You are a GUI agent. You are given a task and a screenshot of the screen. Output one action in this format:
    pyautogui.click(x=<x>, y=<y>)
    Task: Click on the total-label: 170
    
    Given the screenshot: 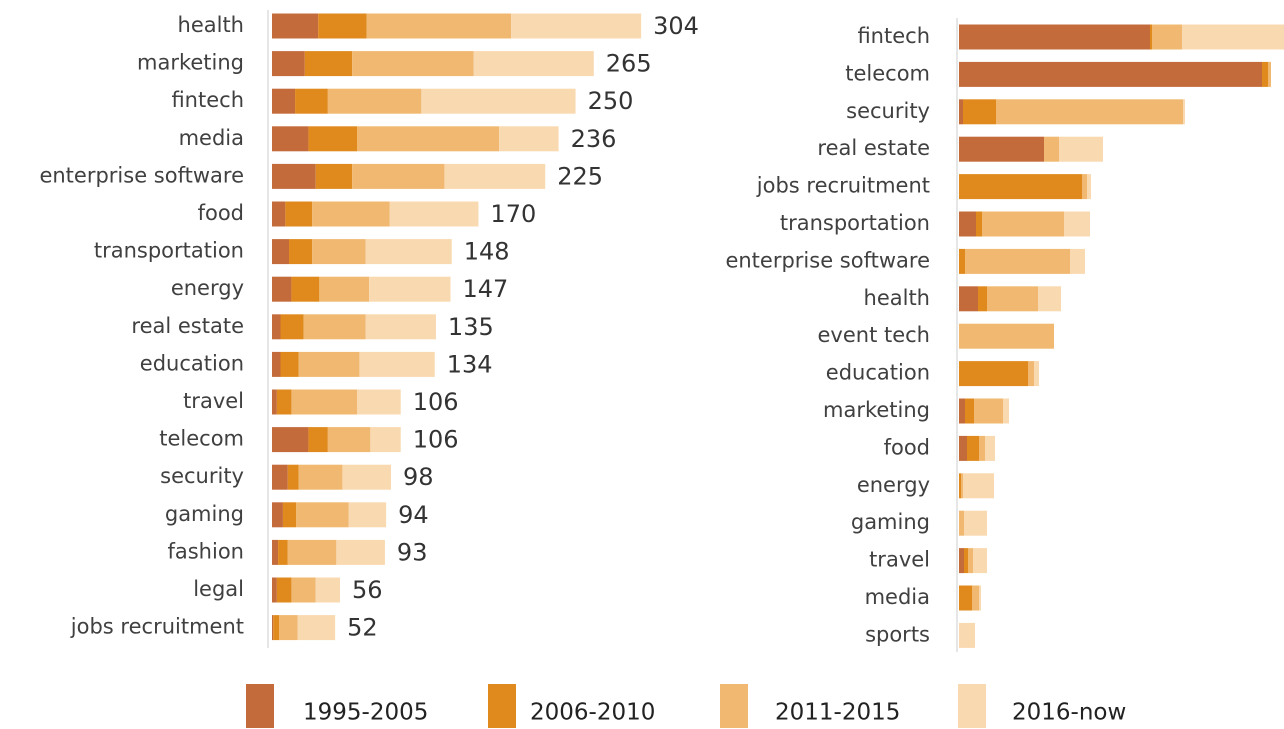 What is the action you would take?
    pyautogui.click(x=513, y=214)
    